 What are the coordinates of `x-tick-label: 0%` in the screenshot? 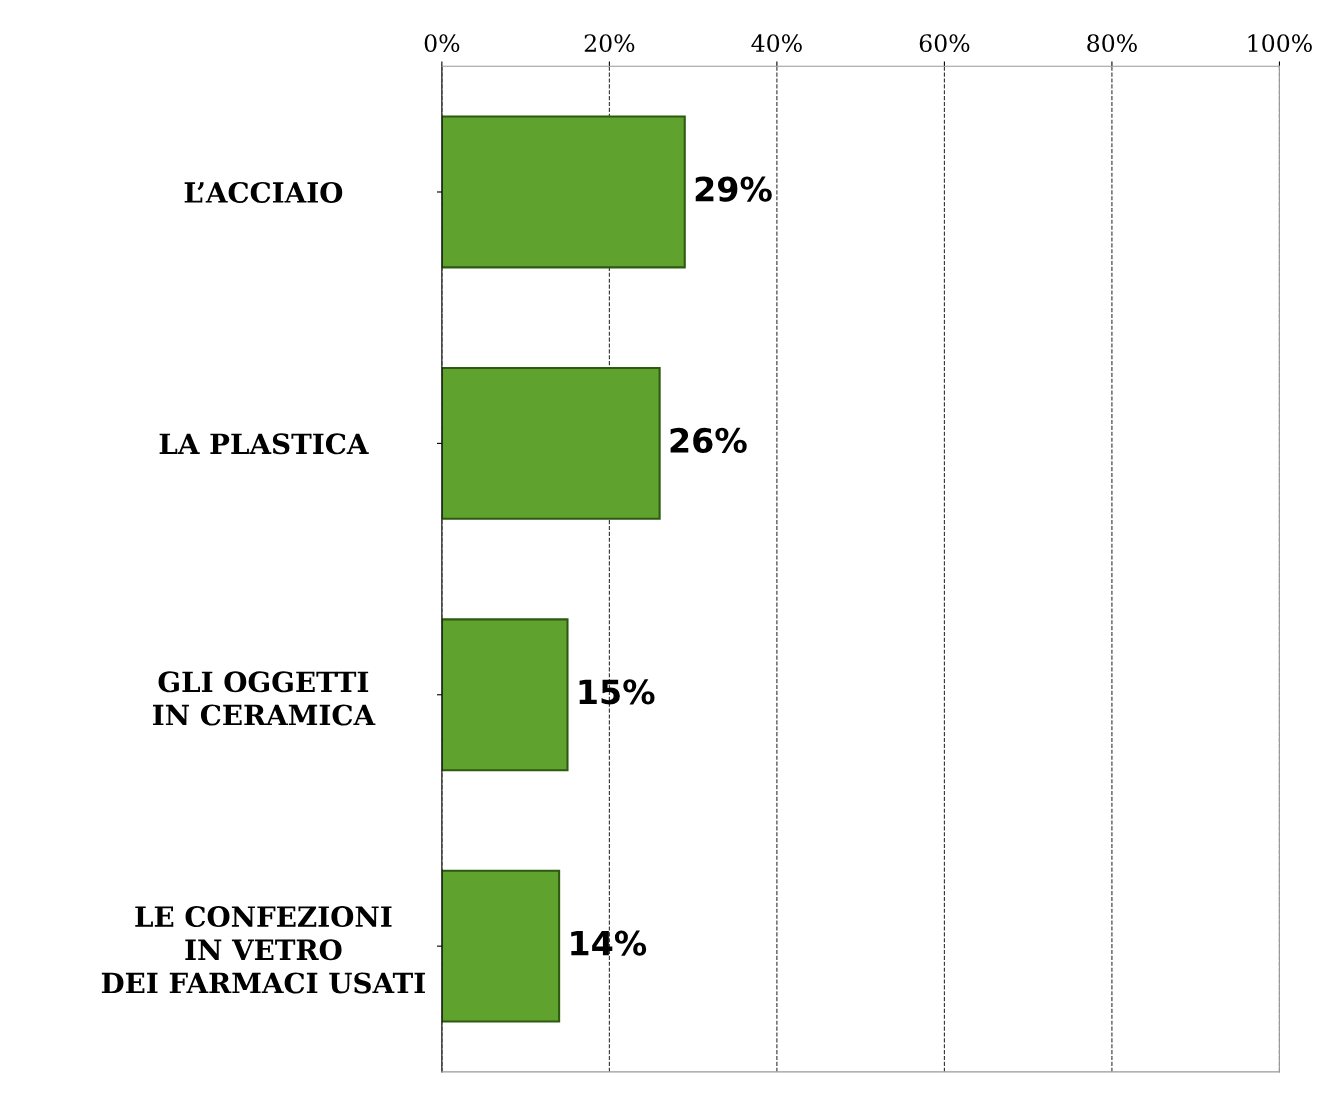 It's located at (442, 43).